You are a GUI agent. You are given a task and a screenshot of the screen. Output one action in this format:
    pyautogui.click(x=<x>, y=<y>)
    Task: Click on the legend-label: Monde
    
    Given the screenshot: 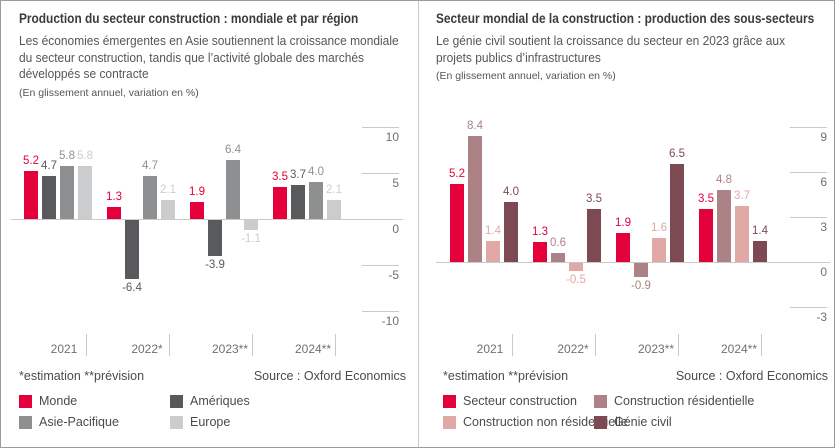 What is the action you would take?
    pyautogui.click(x=58, y=401)
    